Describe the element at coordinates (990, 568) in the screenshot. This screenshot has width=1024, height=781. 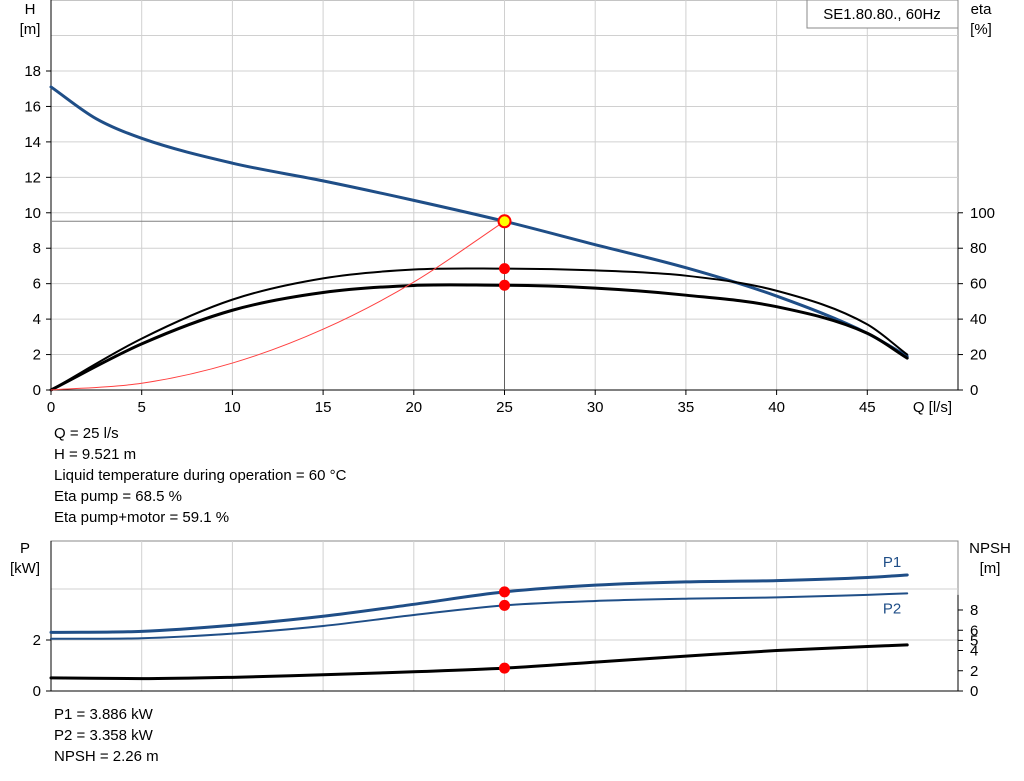
I see `y-right-axis-unit: [m]` at that location.